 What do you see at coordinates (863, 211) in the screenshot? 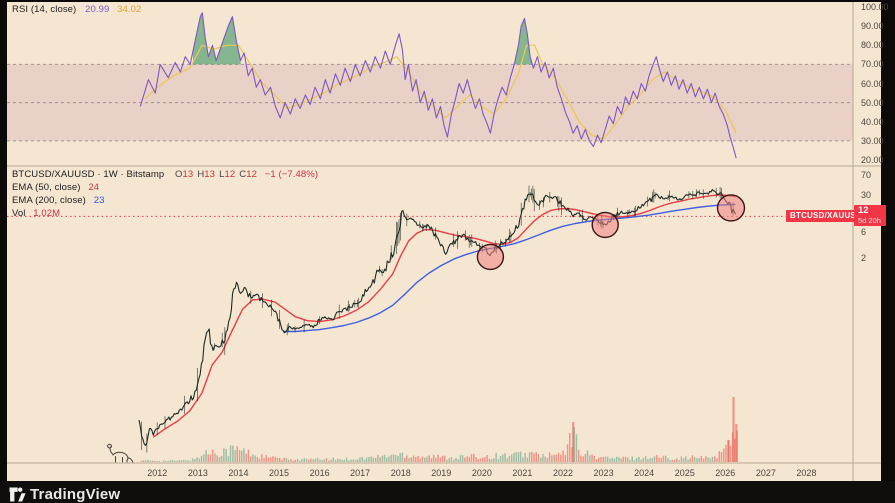
I see `last-price-value: 12` at bounding box center [863, 211].